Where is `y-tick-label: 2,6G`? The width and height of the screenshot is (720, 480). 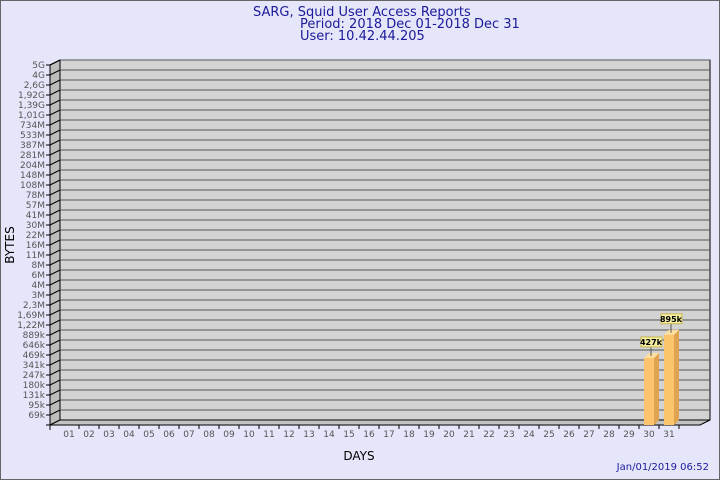 y-tick-label: 2,6G is located at coordinates (34, 86).